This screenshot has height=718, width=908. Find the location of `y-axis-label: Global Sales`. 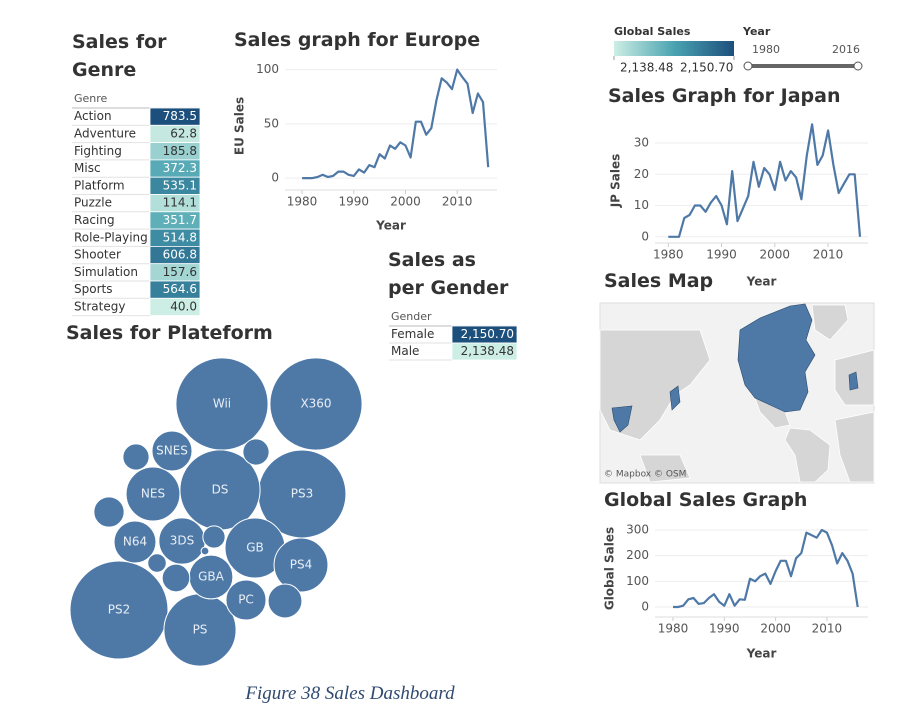

y-axis-label: Global Sales is located at coordinates (610, 568).